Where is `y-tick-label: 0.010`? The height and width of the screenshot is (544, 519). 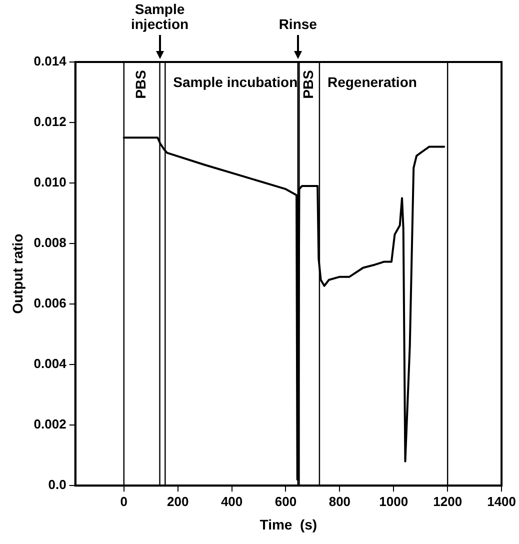 y-tick-label: 0.010 is located at coordinates (50, 182).